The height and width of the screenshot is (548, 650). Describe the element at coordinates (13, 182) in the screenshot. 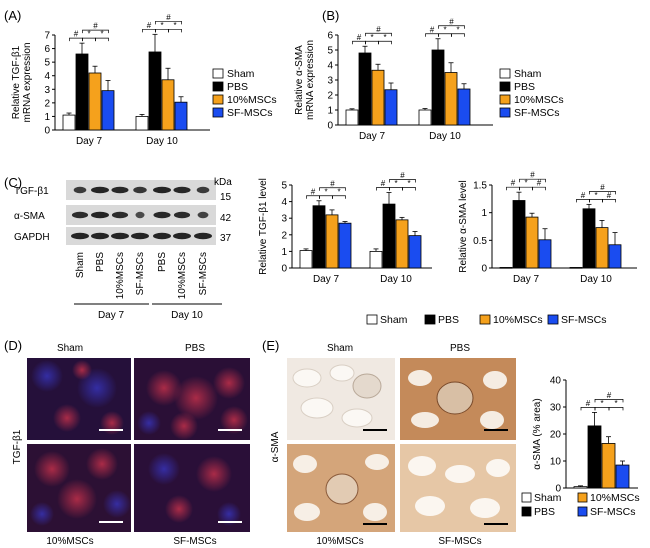

I see `panel-label-c: (C)` at that location.